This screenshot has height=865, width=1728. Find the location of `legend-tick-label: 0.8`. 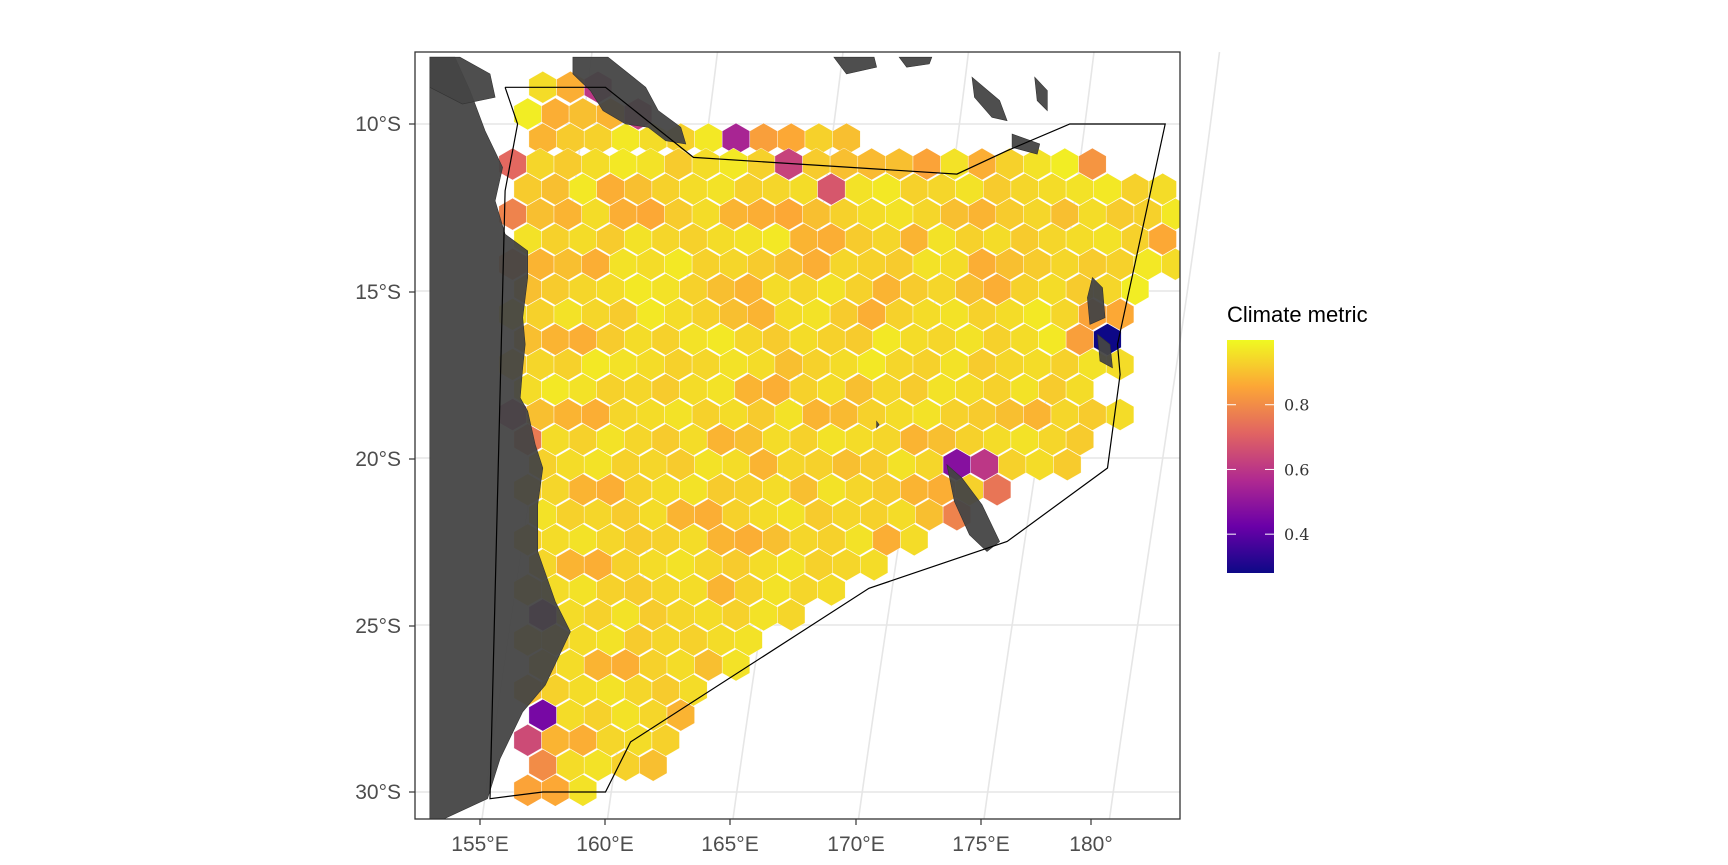

legend-tick-label: 0.8 is located at coordinates (1296, 405).